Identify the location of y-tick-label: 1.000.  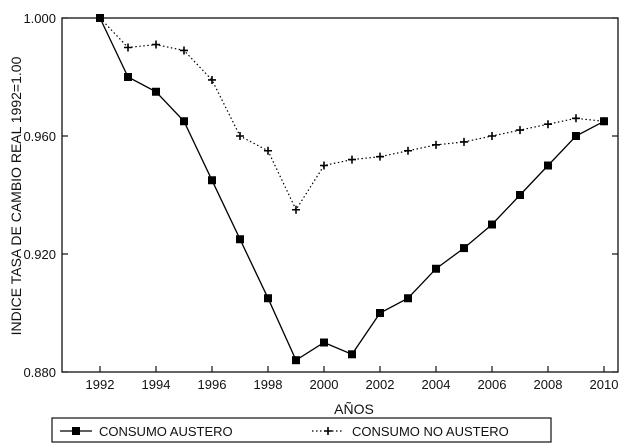
(39, 18).